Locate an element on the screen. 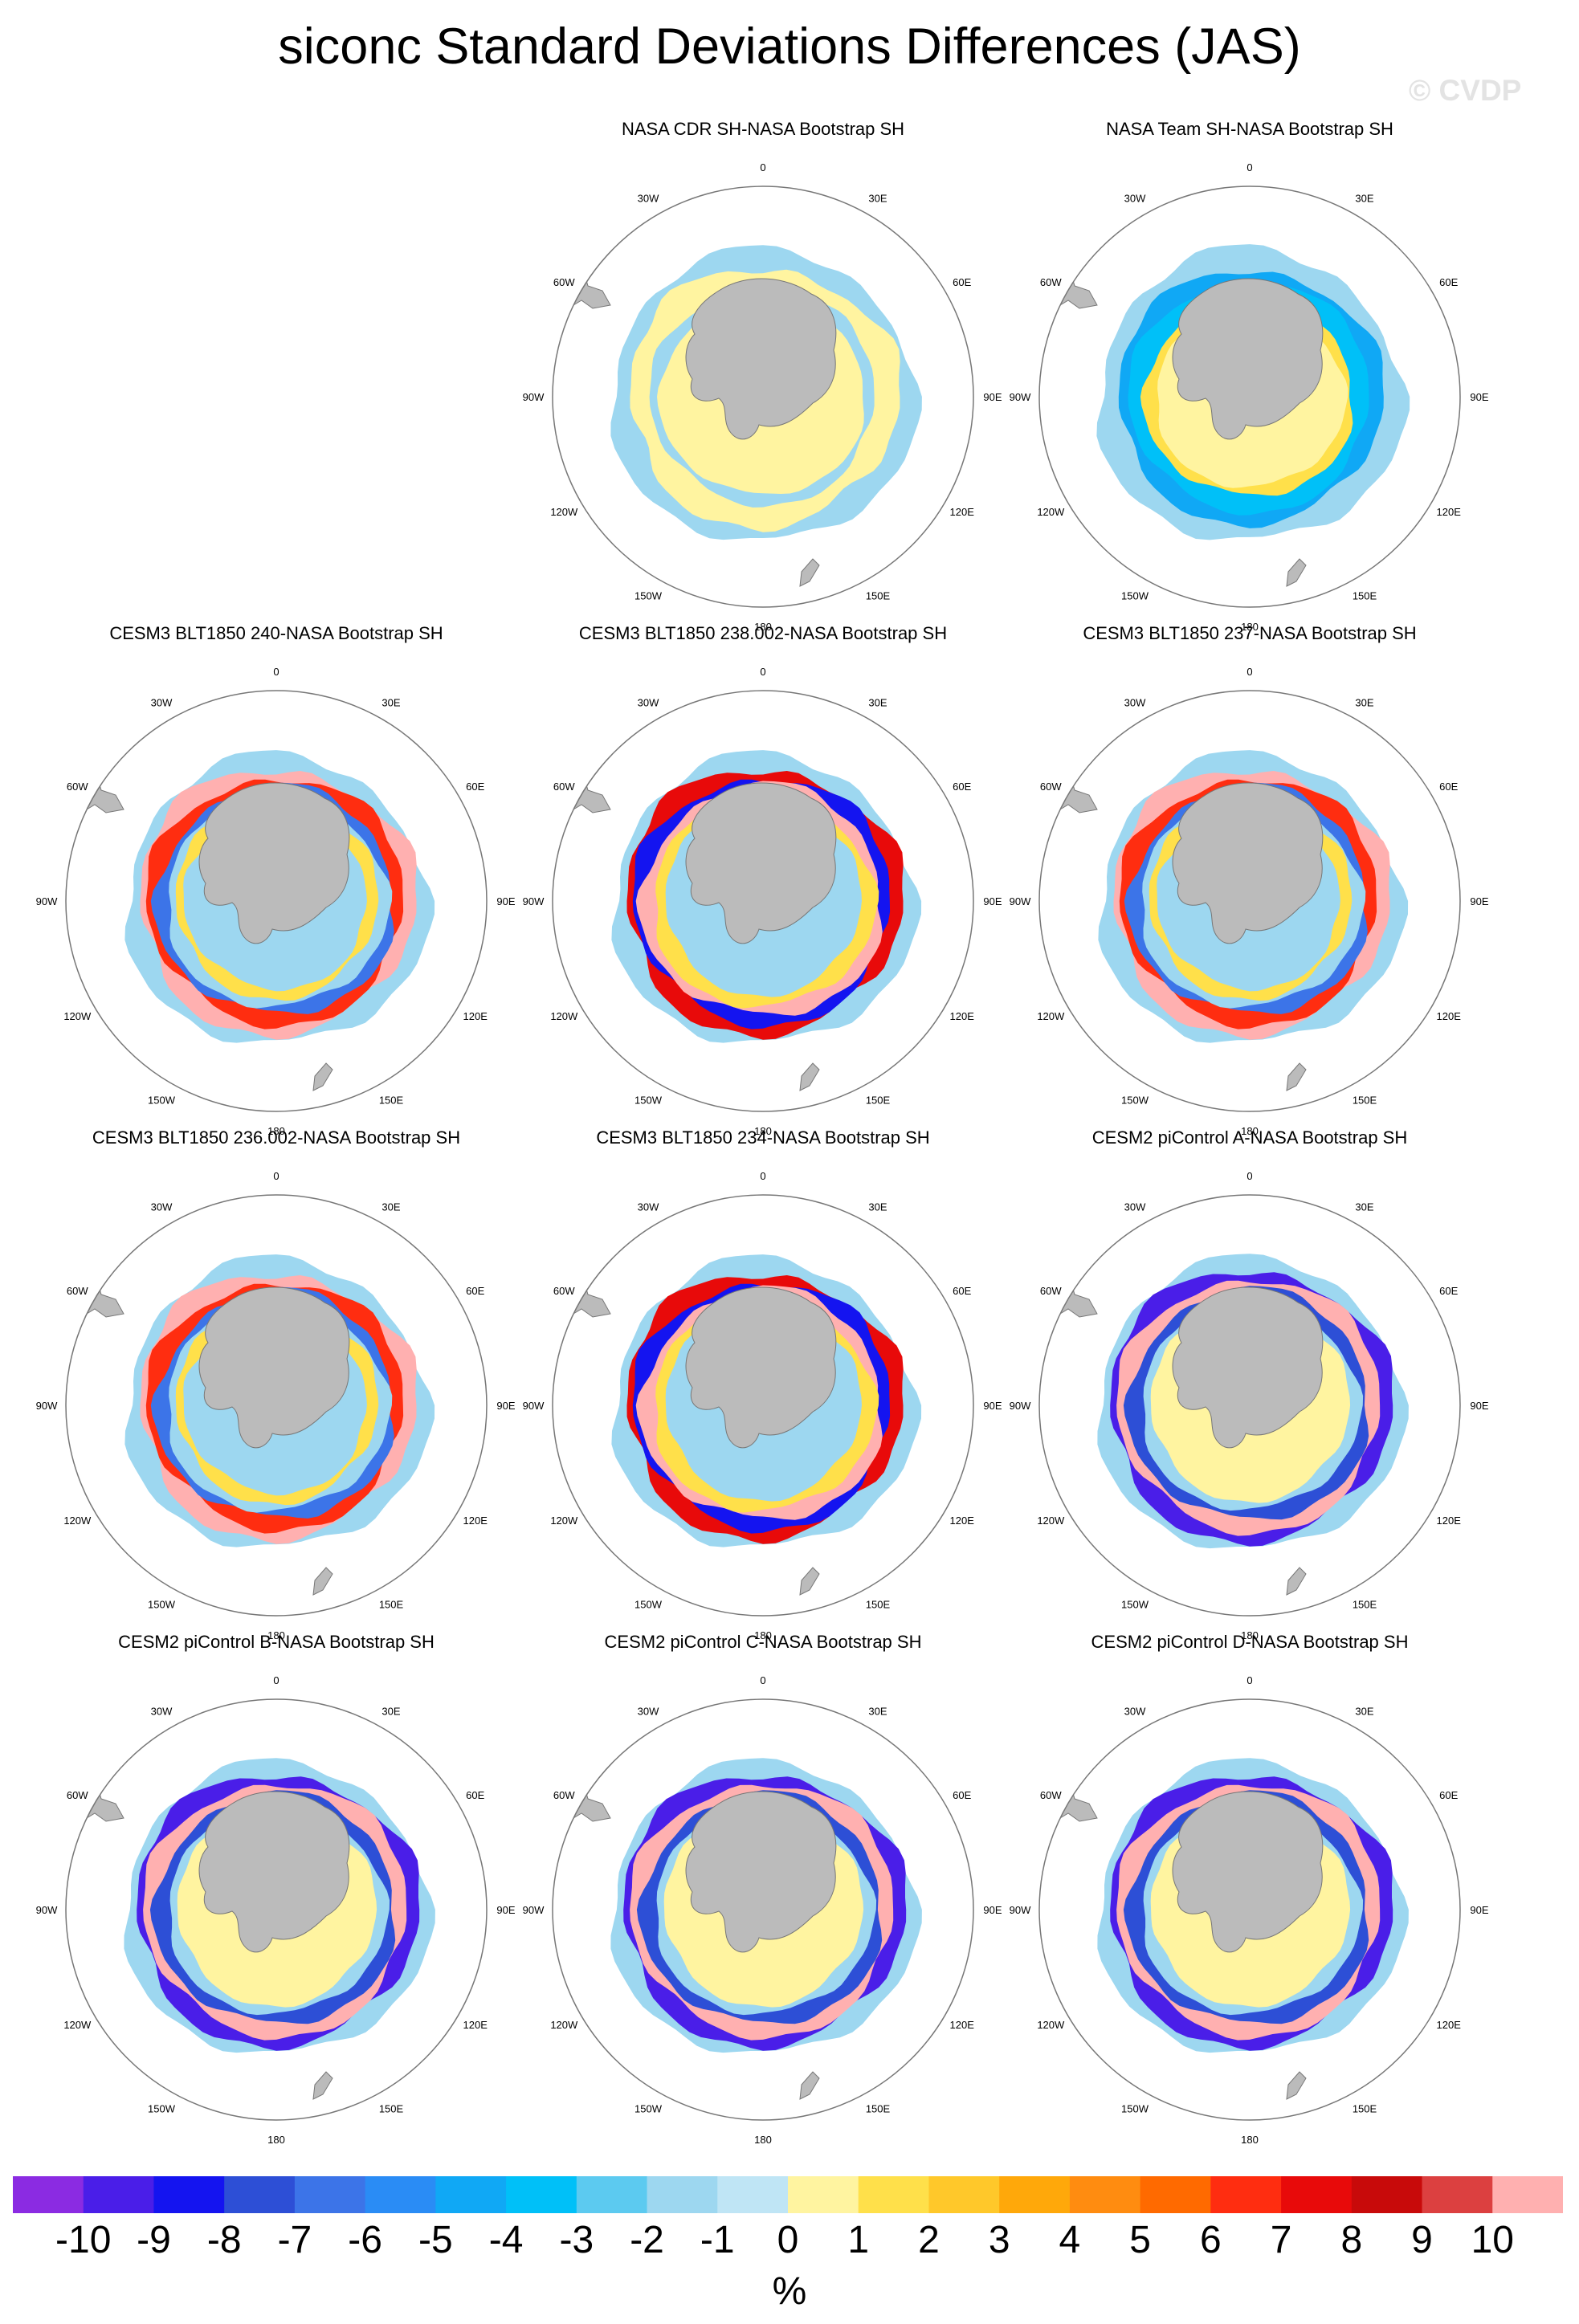  map-panel is located at coordinates (276, 376).